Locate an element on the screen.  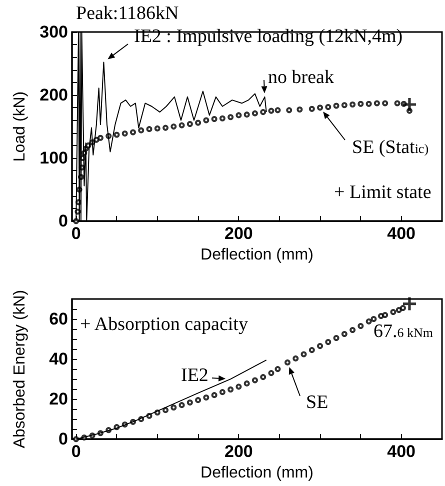
annotation: SE is located at coordinates (317, 402).